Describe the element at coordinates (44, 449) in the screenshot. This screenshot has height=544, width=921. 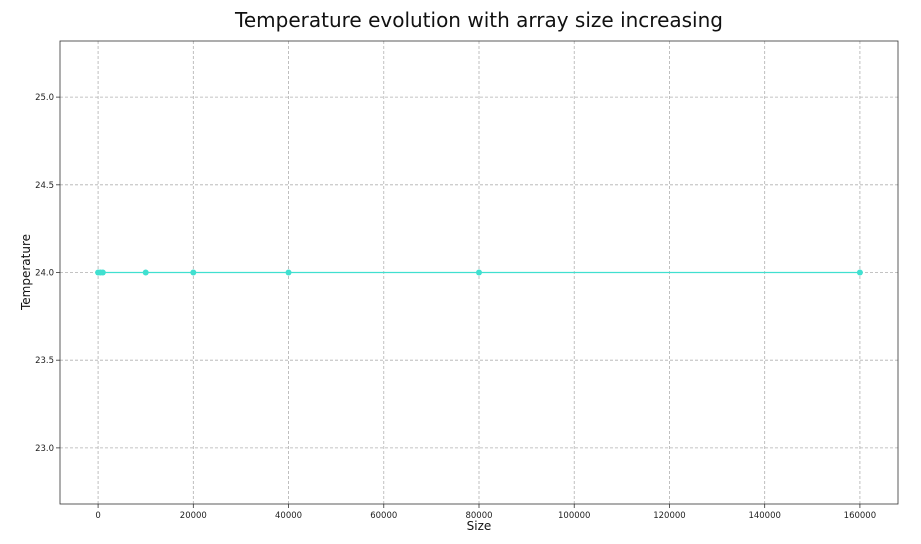
I see `y-tick-label: 23.0` at that location.